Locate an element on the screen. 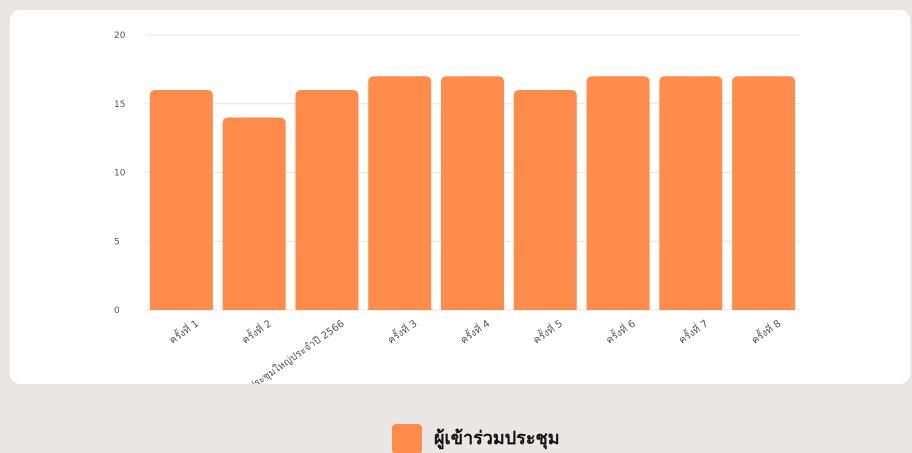  x-tick-label: ครั้งที่ 2 is located at coordinates (256, 331).